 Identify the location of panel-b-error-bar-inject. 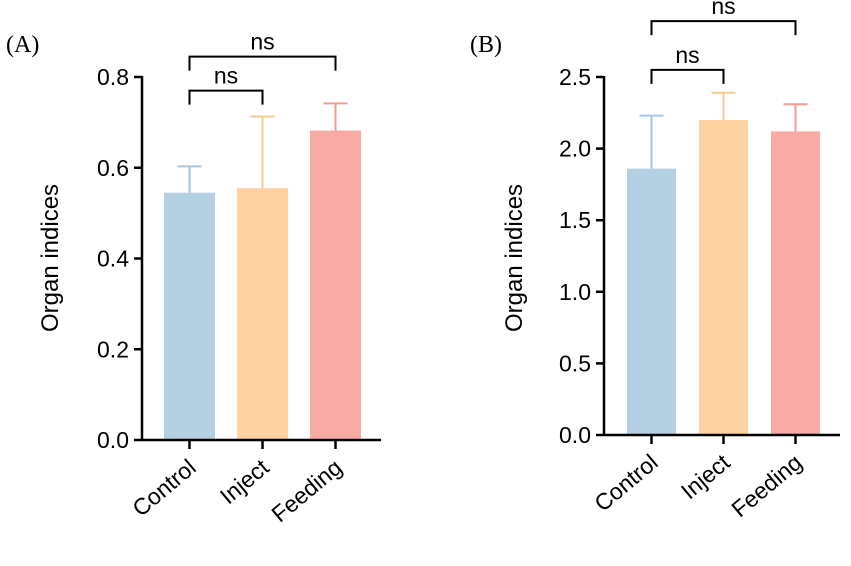
(723, 105).